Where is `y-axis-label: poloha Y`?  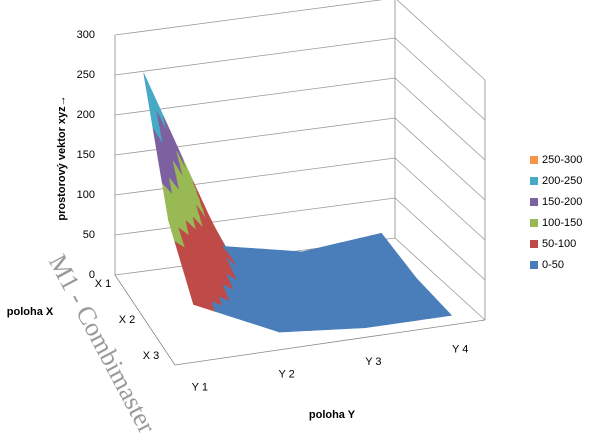
y-axis-label: poloha Y is located at coordinates (332, 415).